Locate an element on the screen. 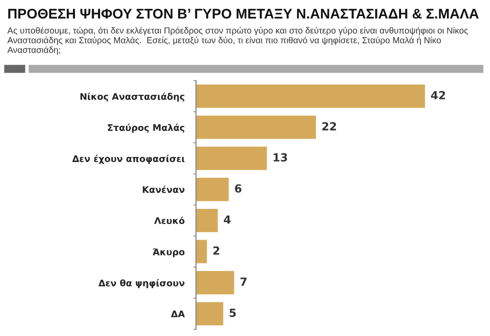 The height and width of the screenshot is (336, 490). y-tick-label: ΔΑ is located at coordinates (177, 314).